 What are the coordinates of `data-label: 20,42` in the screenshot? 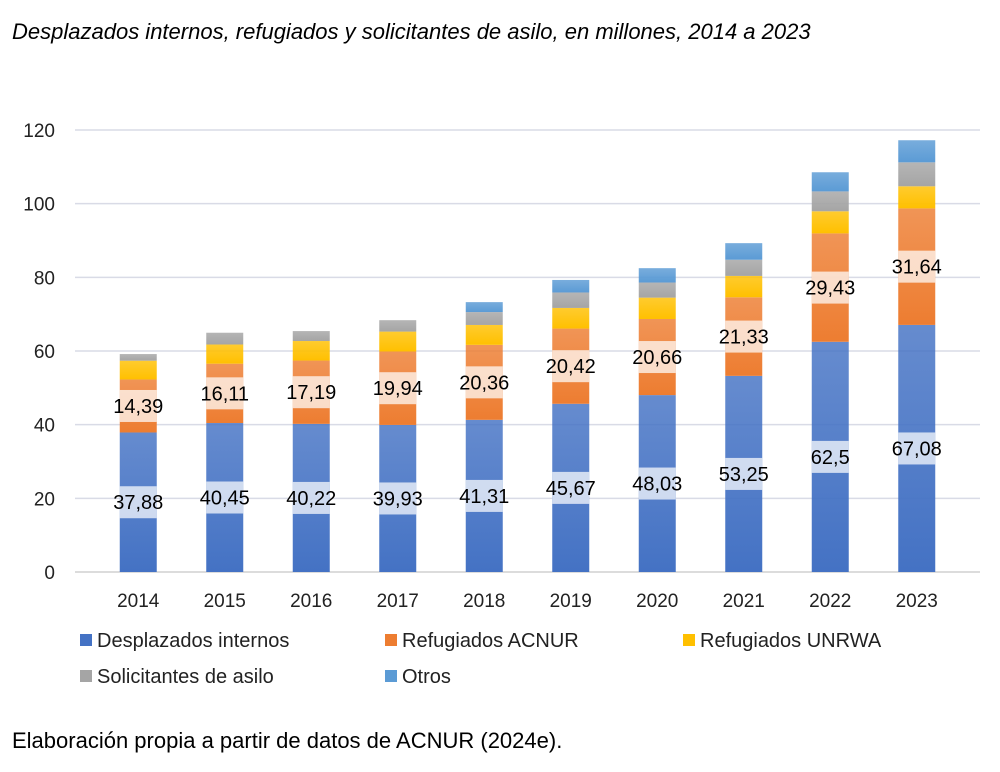 It's located at (571, 367).